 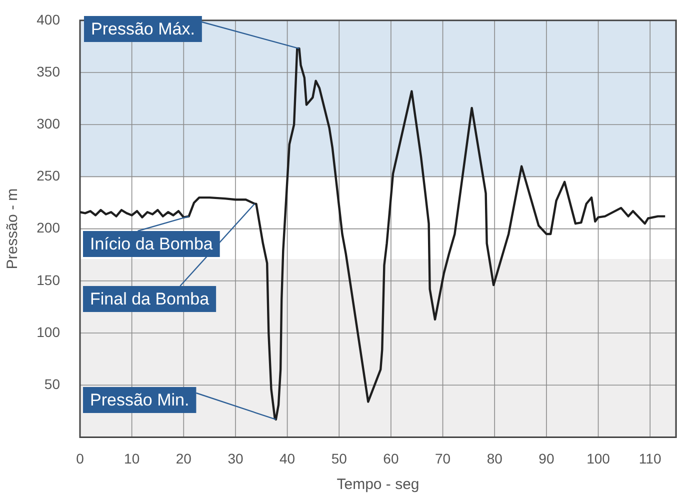 What do you see at coordinates (132, 458) in the screenshot?
I see `x-tick-label: 10` at bounding box center [132, 458].